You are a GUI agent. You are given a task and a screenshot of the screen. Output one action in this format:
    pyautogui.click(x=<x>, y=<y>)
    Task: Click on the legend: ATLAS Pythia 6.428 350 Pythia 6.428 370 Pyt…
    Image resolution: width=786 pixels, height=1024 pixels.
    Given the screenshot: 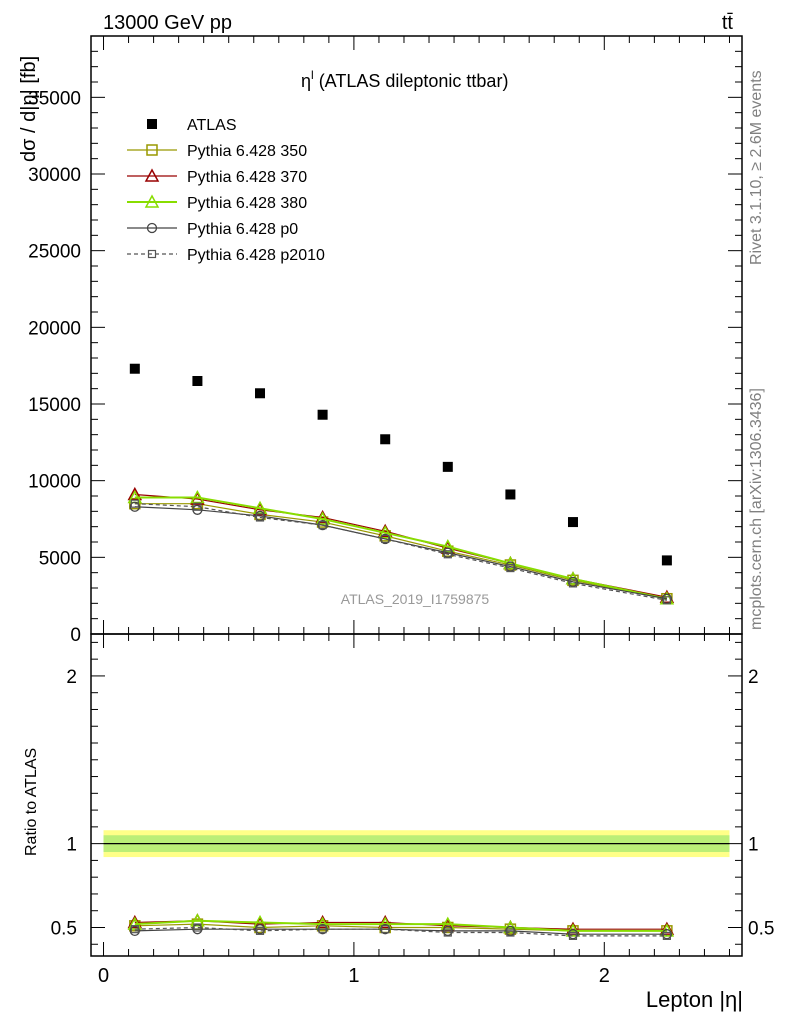 What is the action you would take?
    pyautogui.click(x=226, y=190)
    